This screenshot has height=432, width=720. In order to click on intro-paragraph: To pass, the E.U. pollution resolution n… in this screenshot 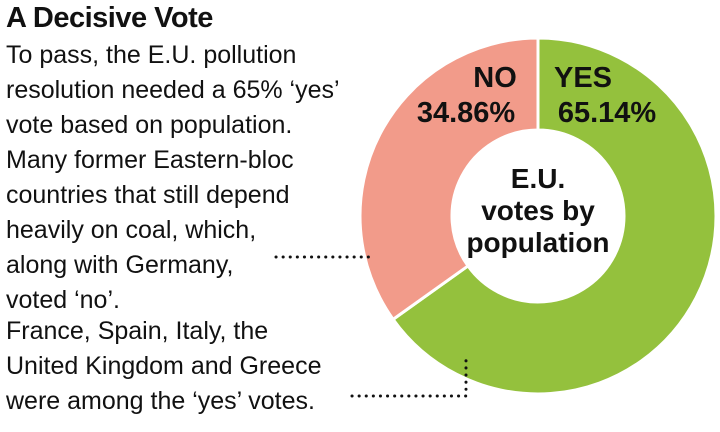, I will do `click(191, 90)`.